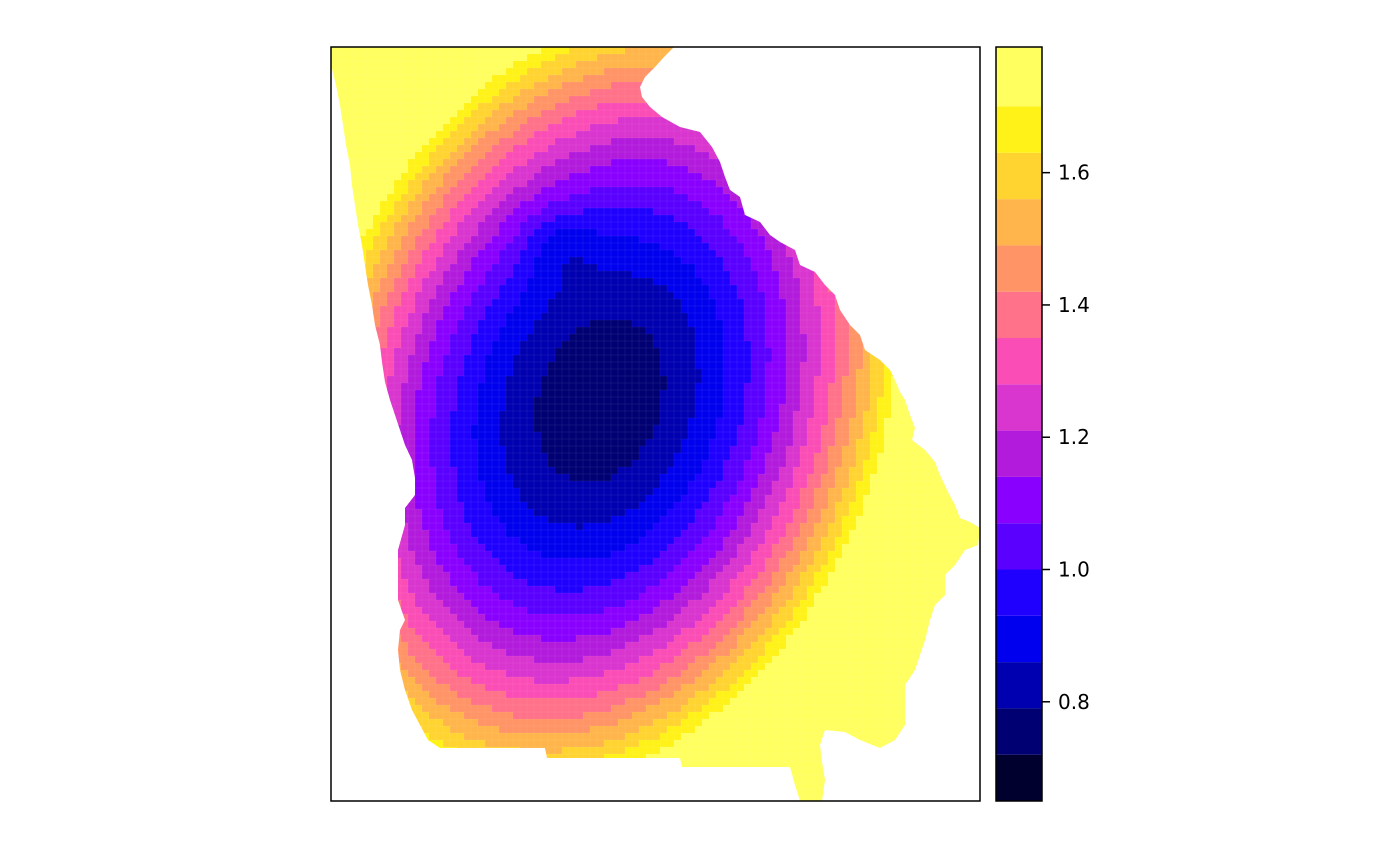 Image resolution: width=1400 pixels, height=866 pixels. What do you see at coordinates (671, 191) in the screenshot?
I see `heatmap-cell-1908` at bounding box center [671, 191].